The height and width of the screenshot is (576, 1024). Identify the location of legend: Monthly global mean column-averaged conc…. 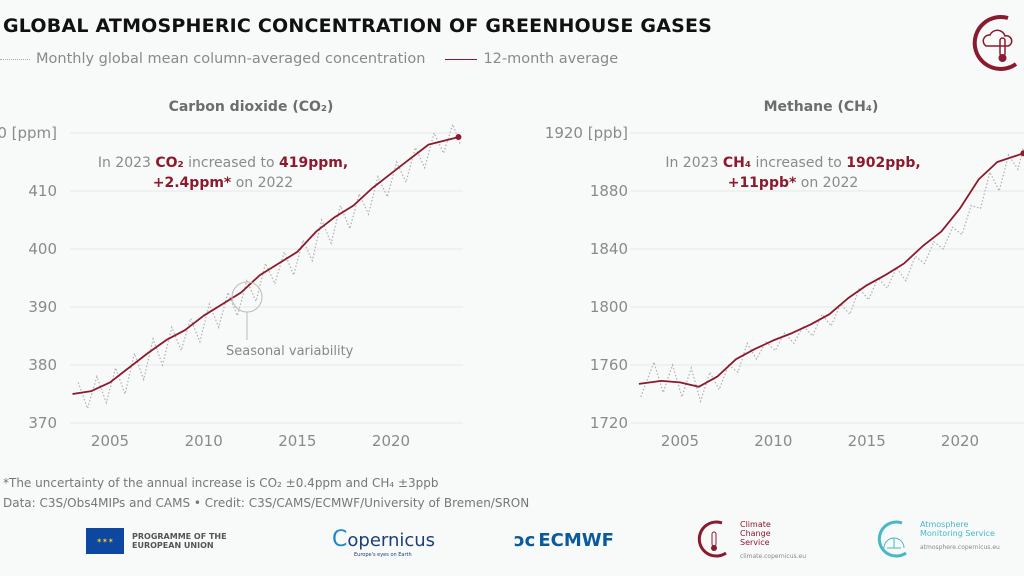
(309, 59).